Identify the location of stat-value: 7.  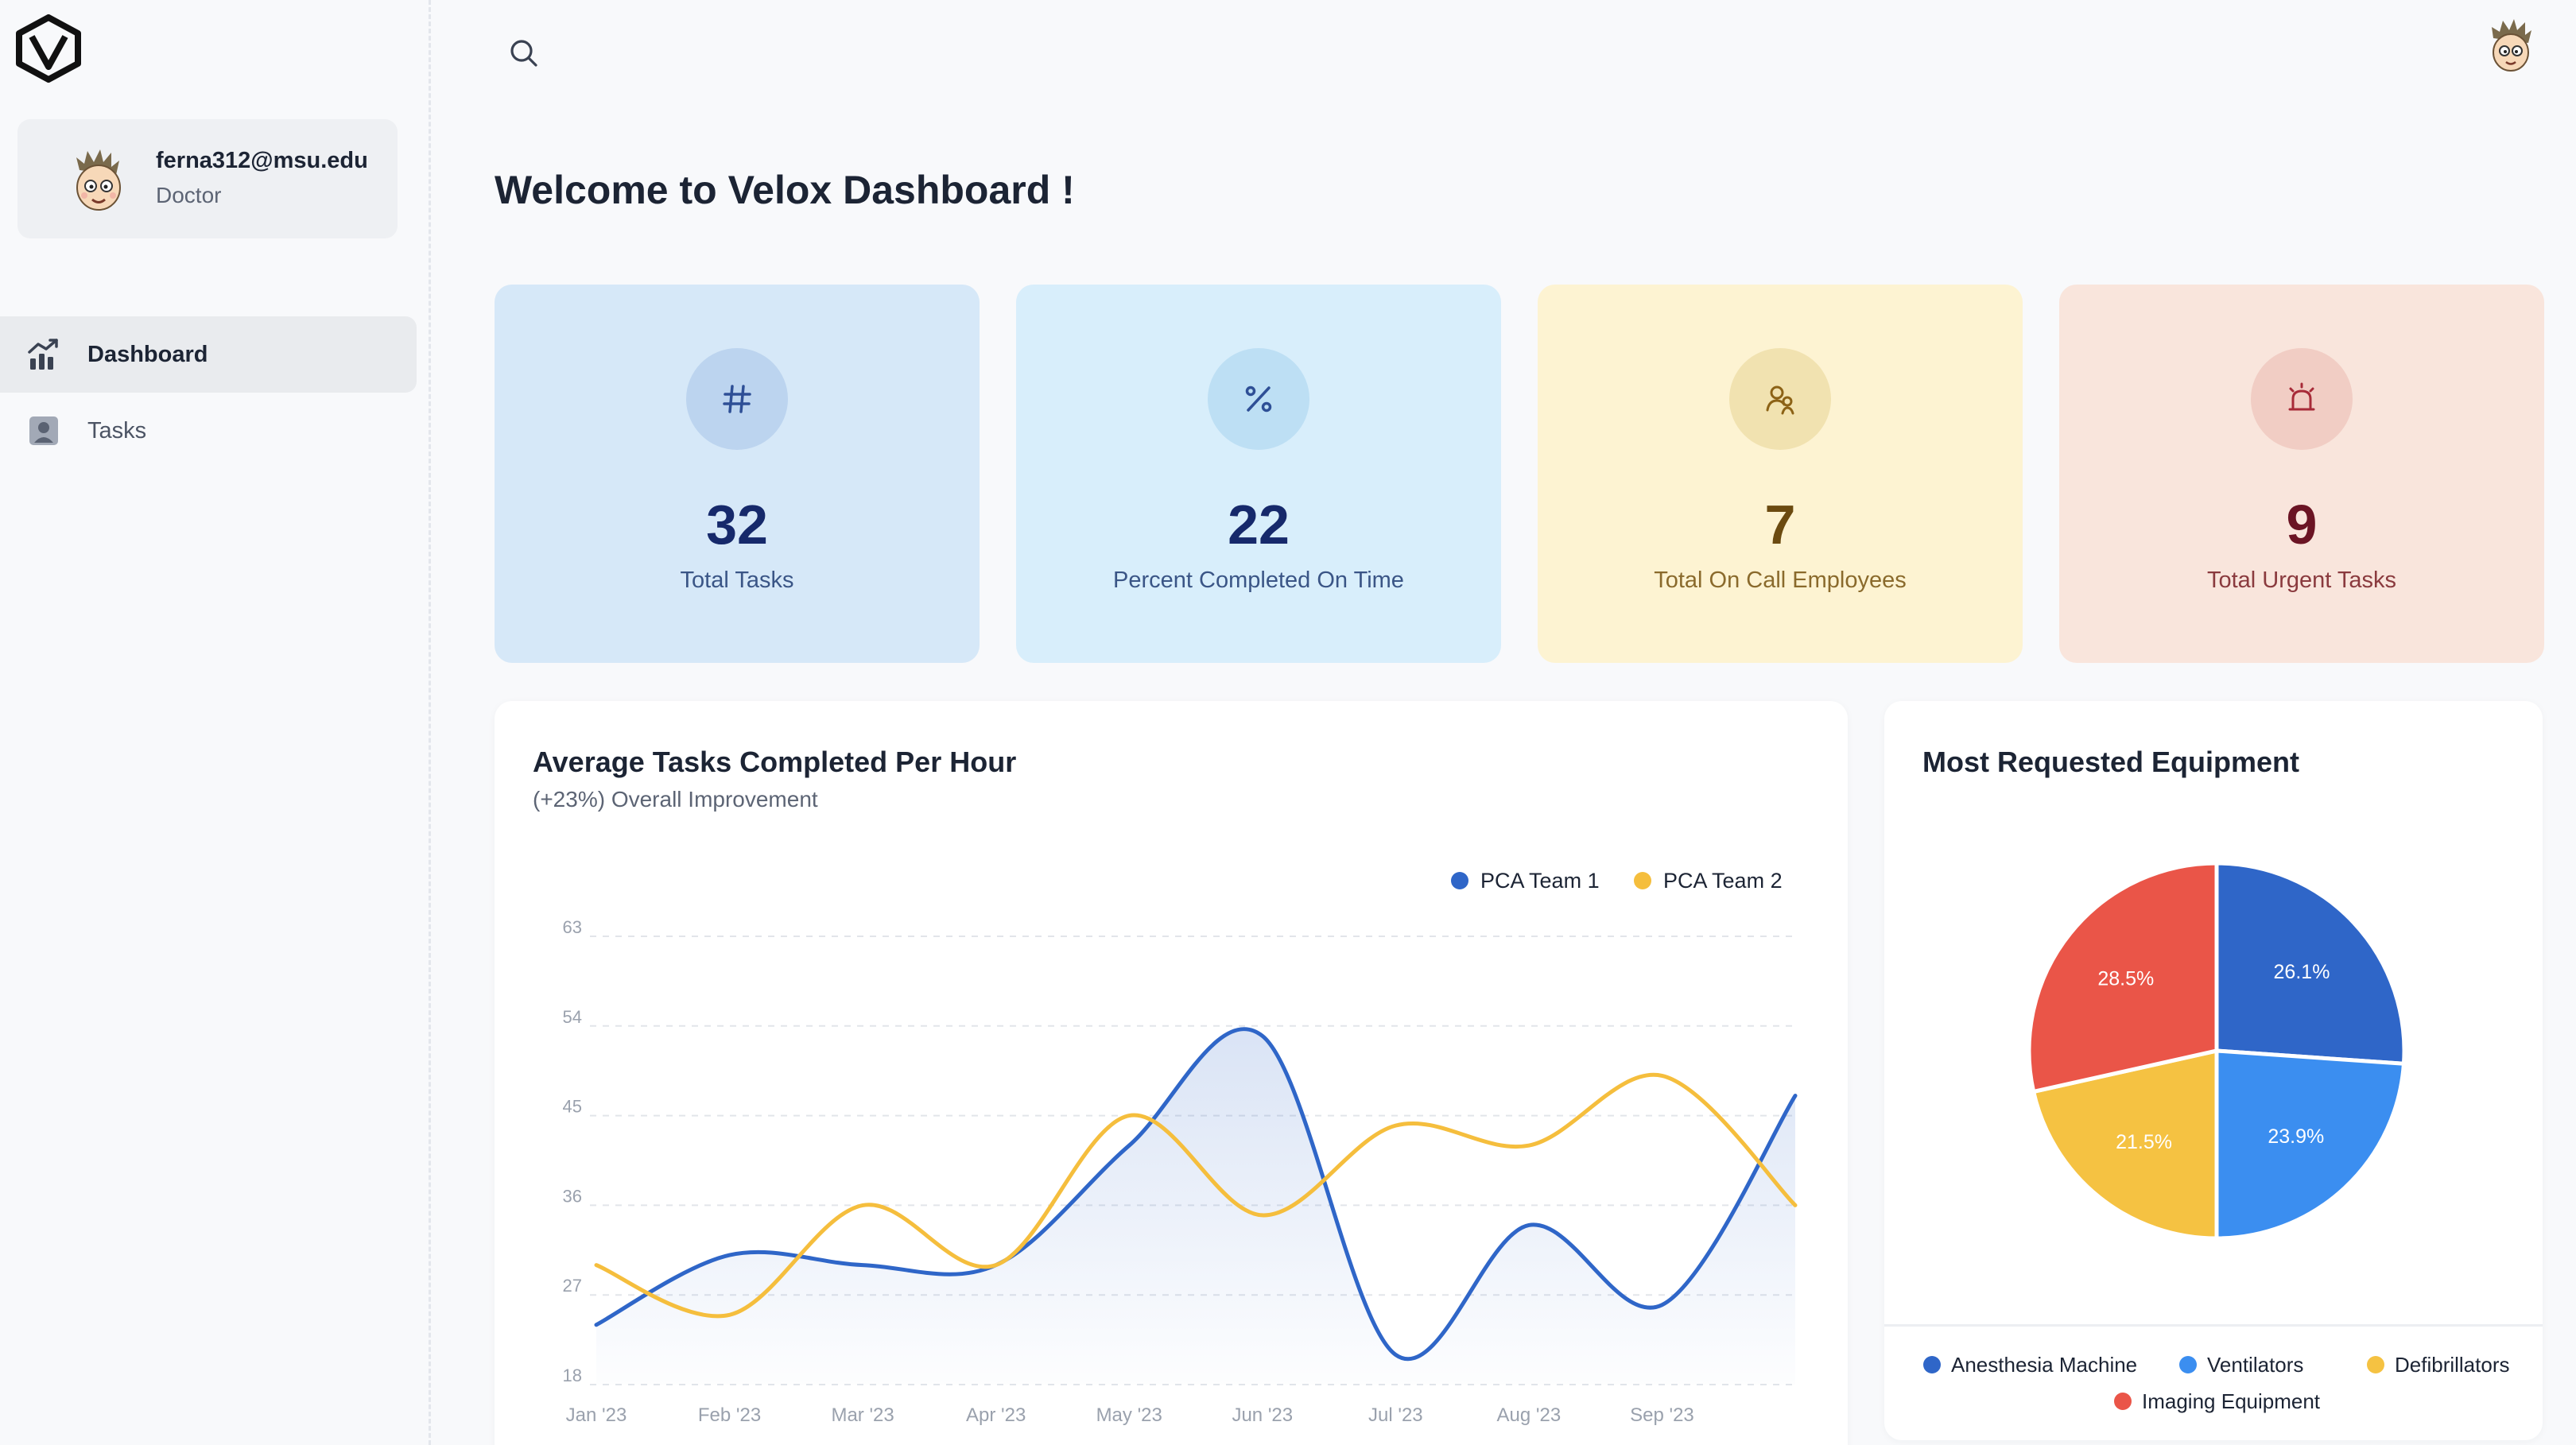
(1780, 525).